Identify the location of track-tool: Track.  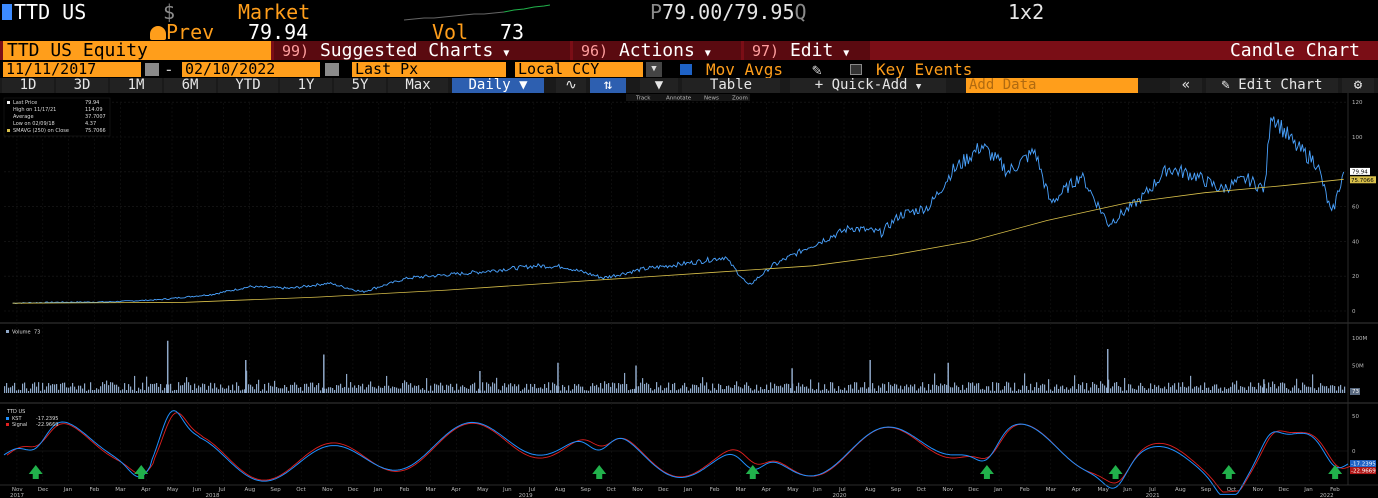
(643, 99).